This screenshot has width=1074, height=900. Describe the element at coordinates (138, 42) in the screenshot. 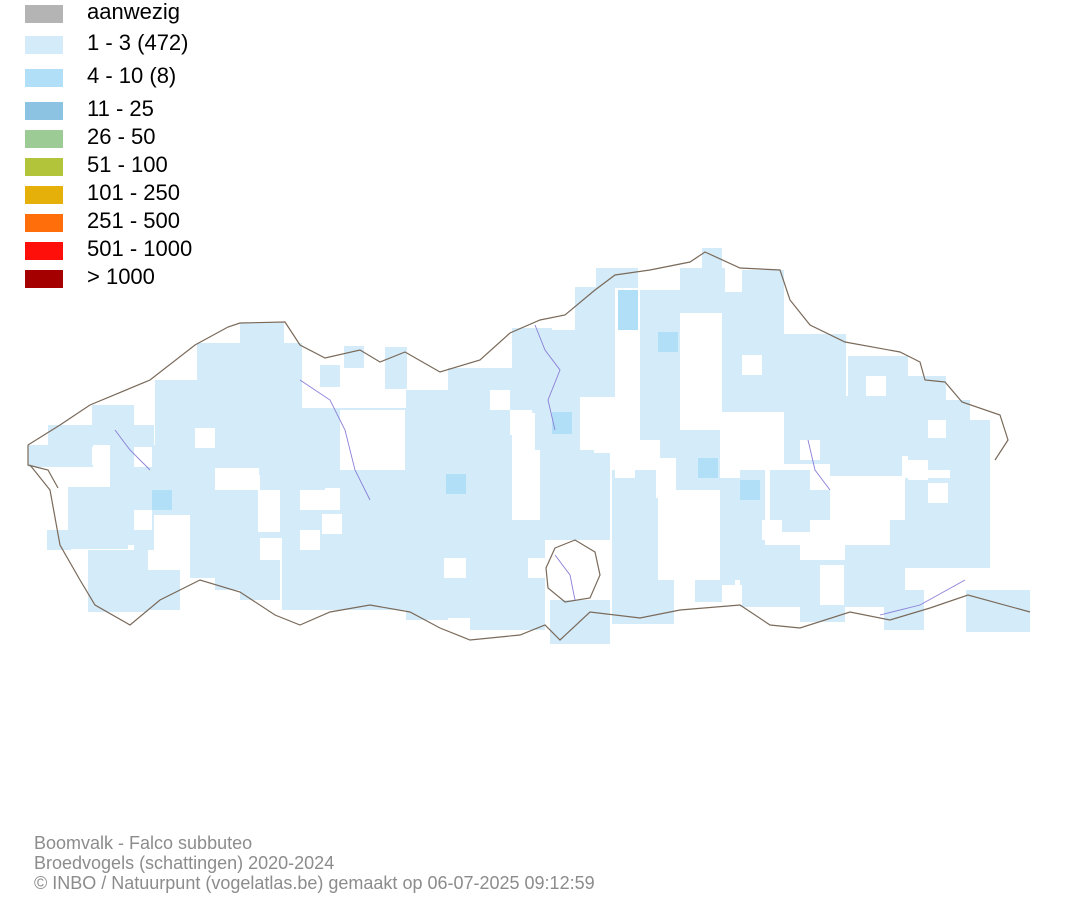

I see `legend-label: 1 - 3 (472)` at that location.